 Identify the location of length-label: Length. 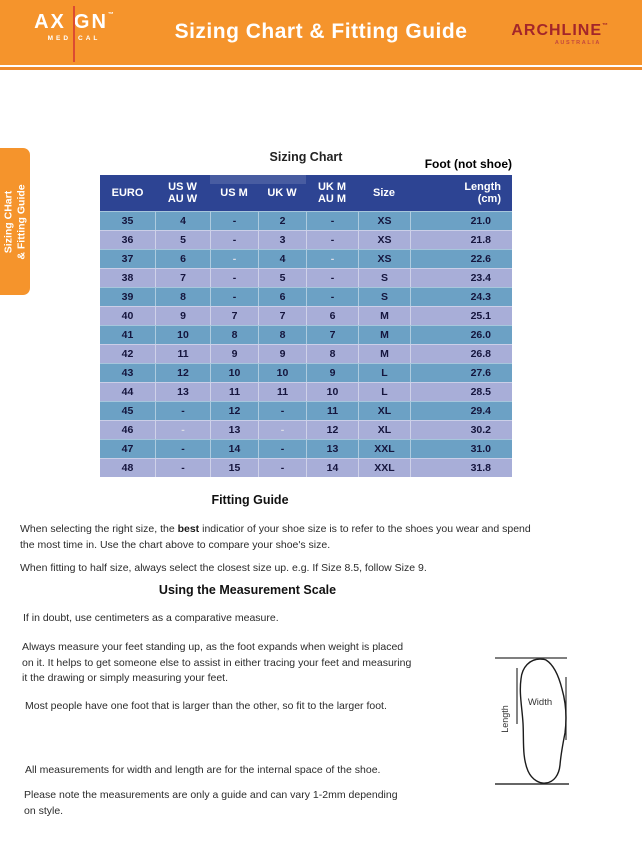
(505, 719).